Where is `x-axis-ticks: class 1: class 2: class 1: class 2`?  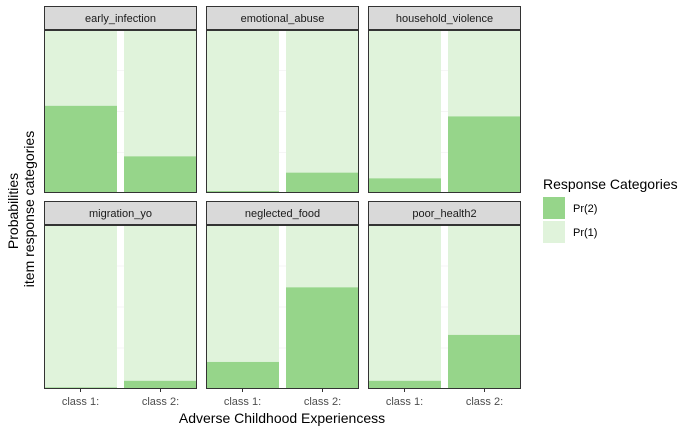
x-axis-ticks: class 1: class 2: class 1: class 2 is located at coordinates (282, 398).